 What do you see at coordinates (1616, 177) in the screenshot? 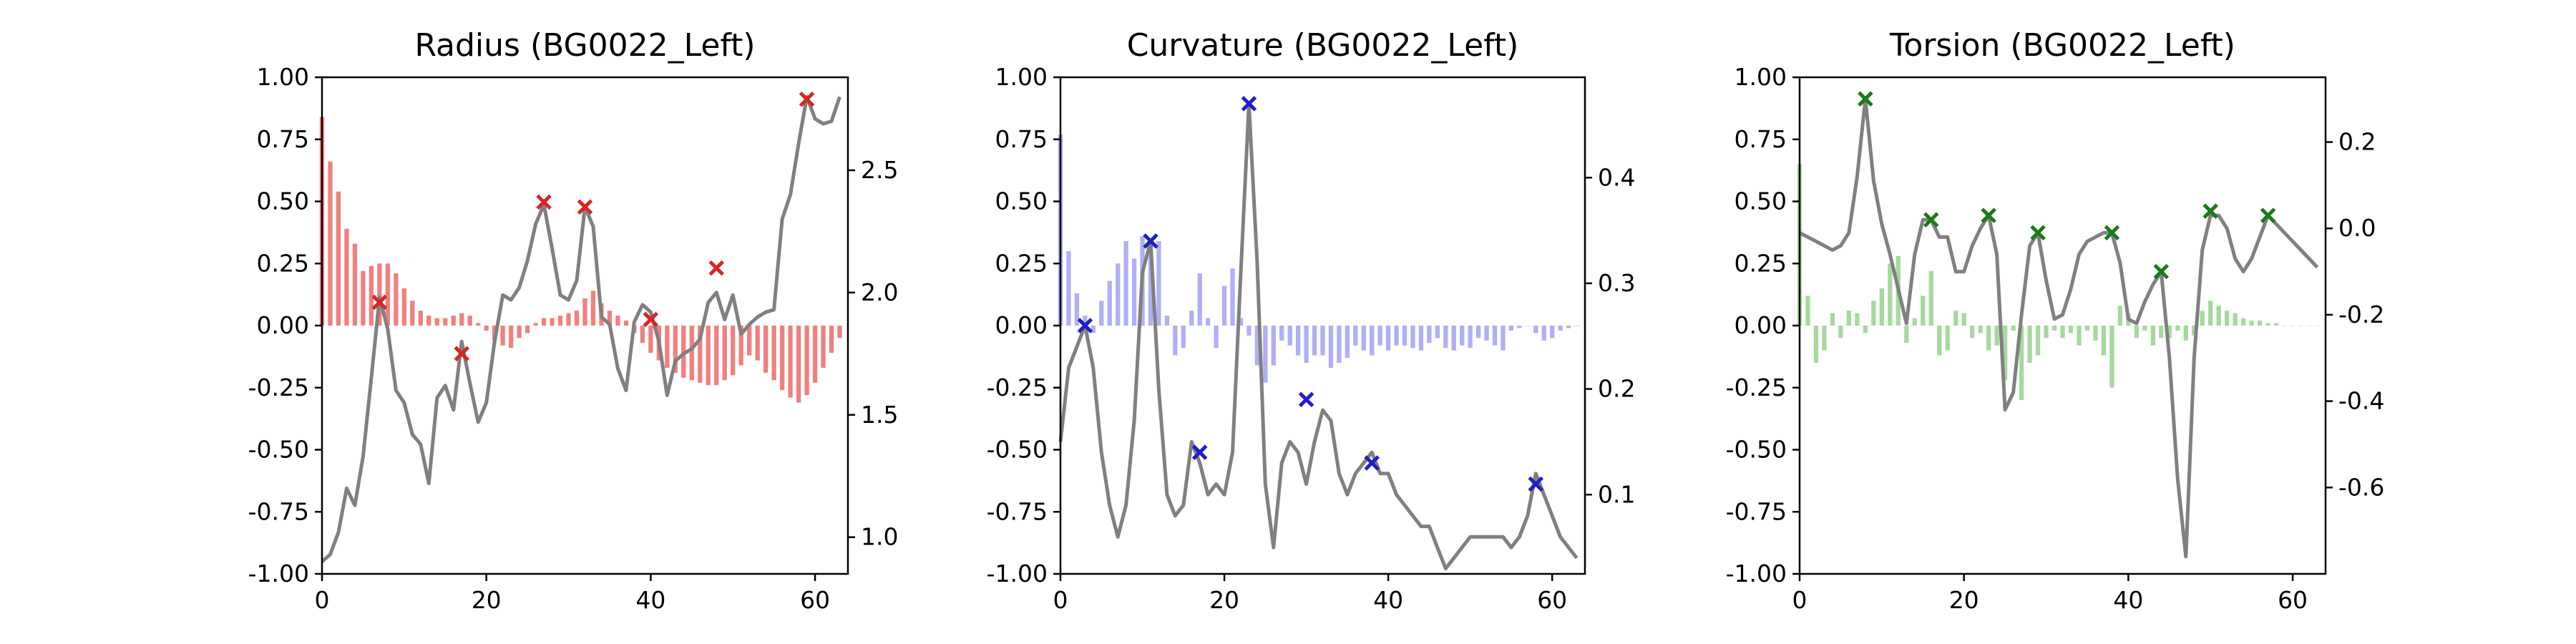
I see `curvature-right-tick-label: 0.4` at bounding box center [1616, 177].